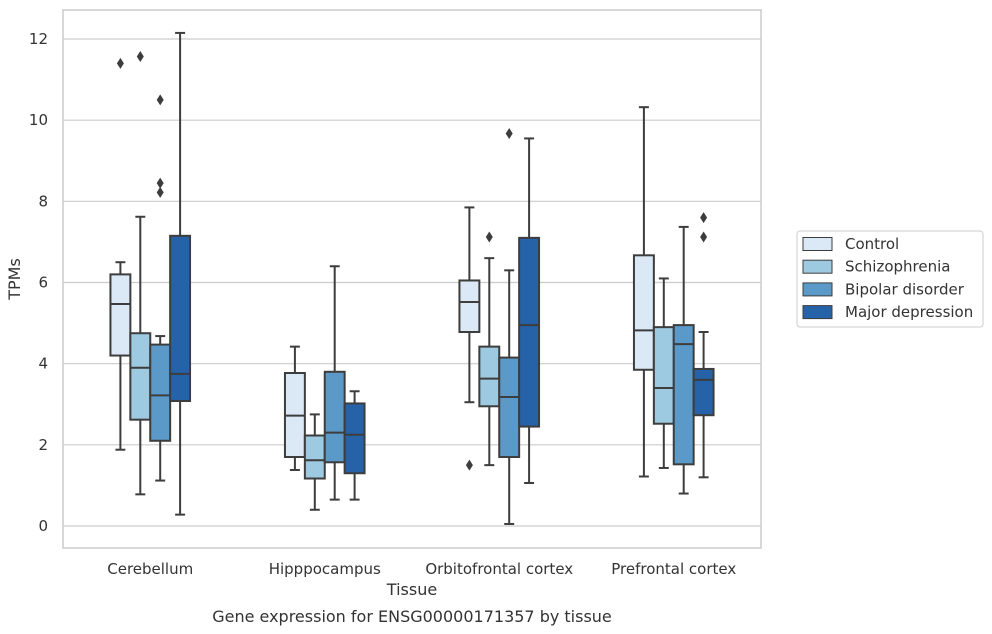 The width and height of the screenshot is (992, 634). I want to click on legend-label: Schizophrenia, so click(897, 267).